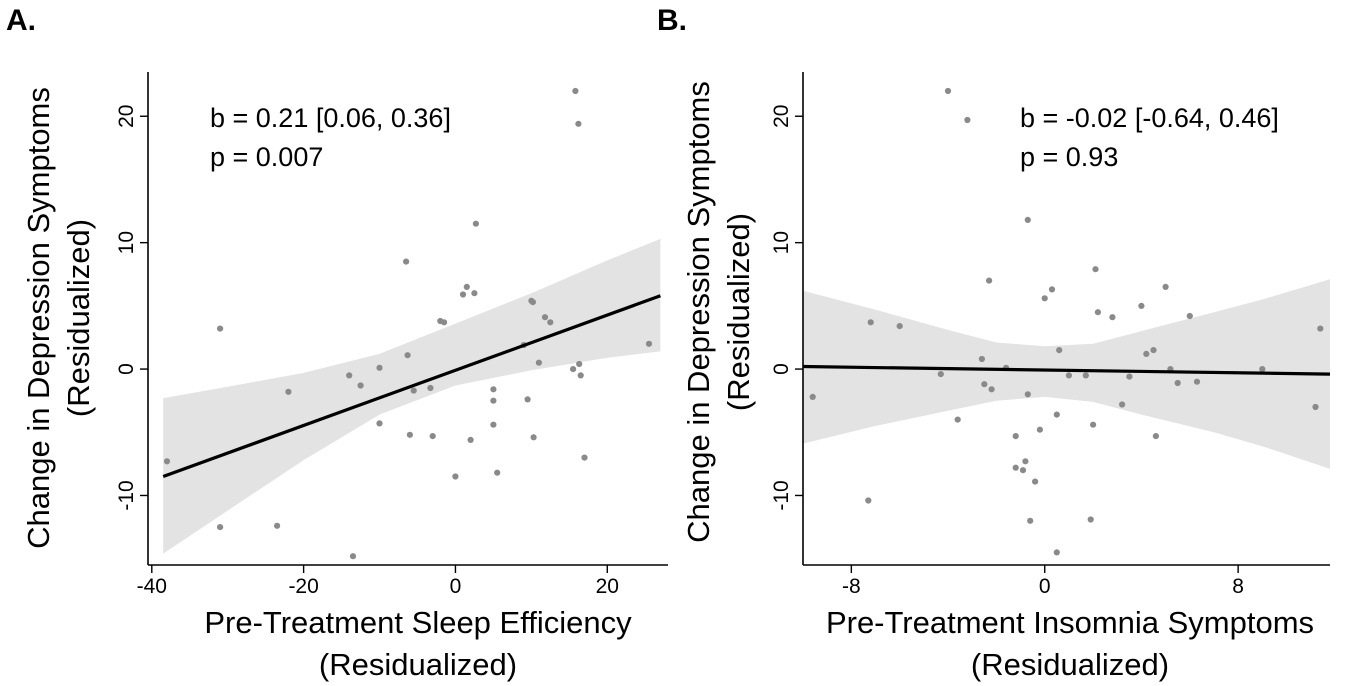 The image size is (1350, 686). I want to click on y-axis-title-line-2: (Residualized), so click(738, 312).